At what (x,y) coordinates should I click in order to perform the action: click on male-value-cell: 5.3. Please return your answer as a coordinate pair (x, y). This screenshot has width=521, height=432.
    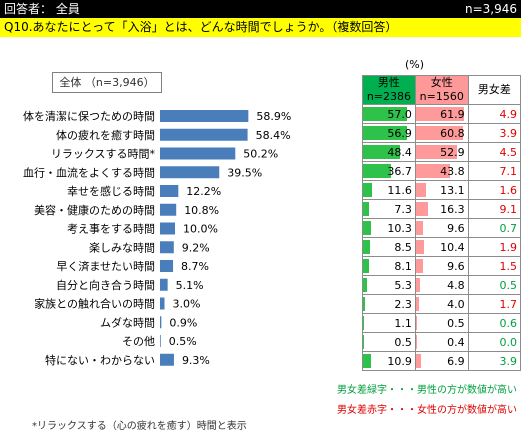
    Looking at the image, I should click on (389, 285).